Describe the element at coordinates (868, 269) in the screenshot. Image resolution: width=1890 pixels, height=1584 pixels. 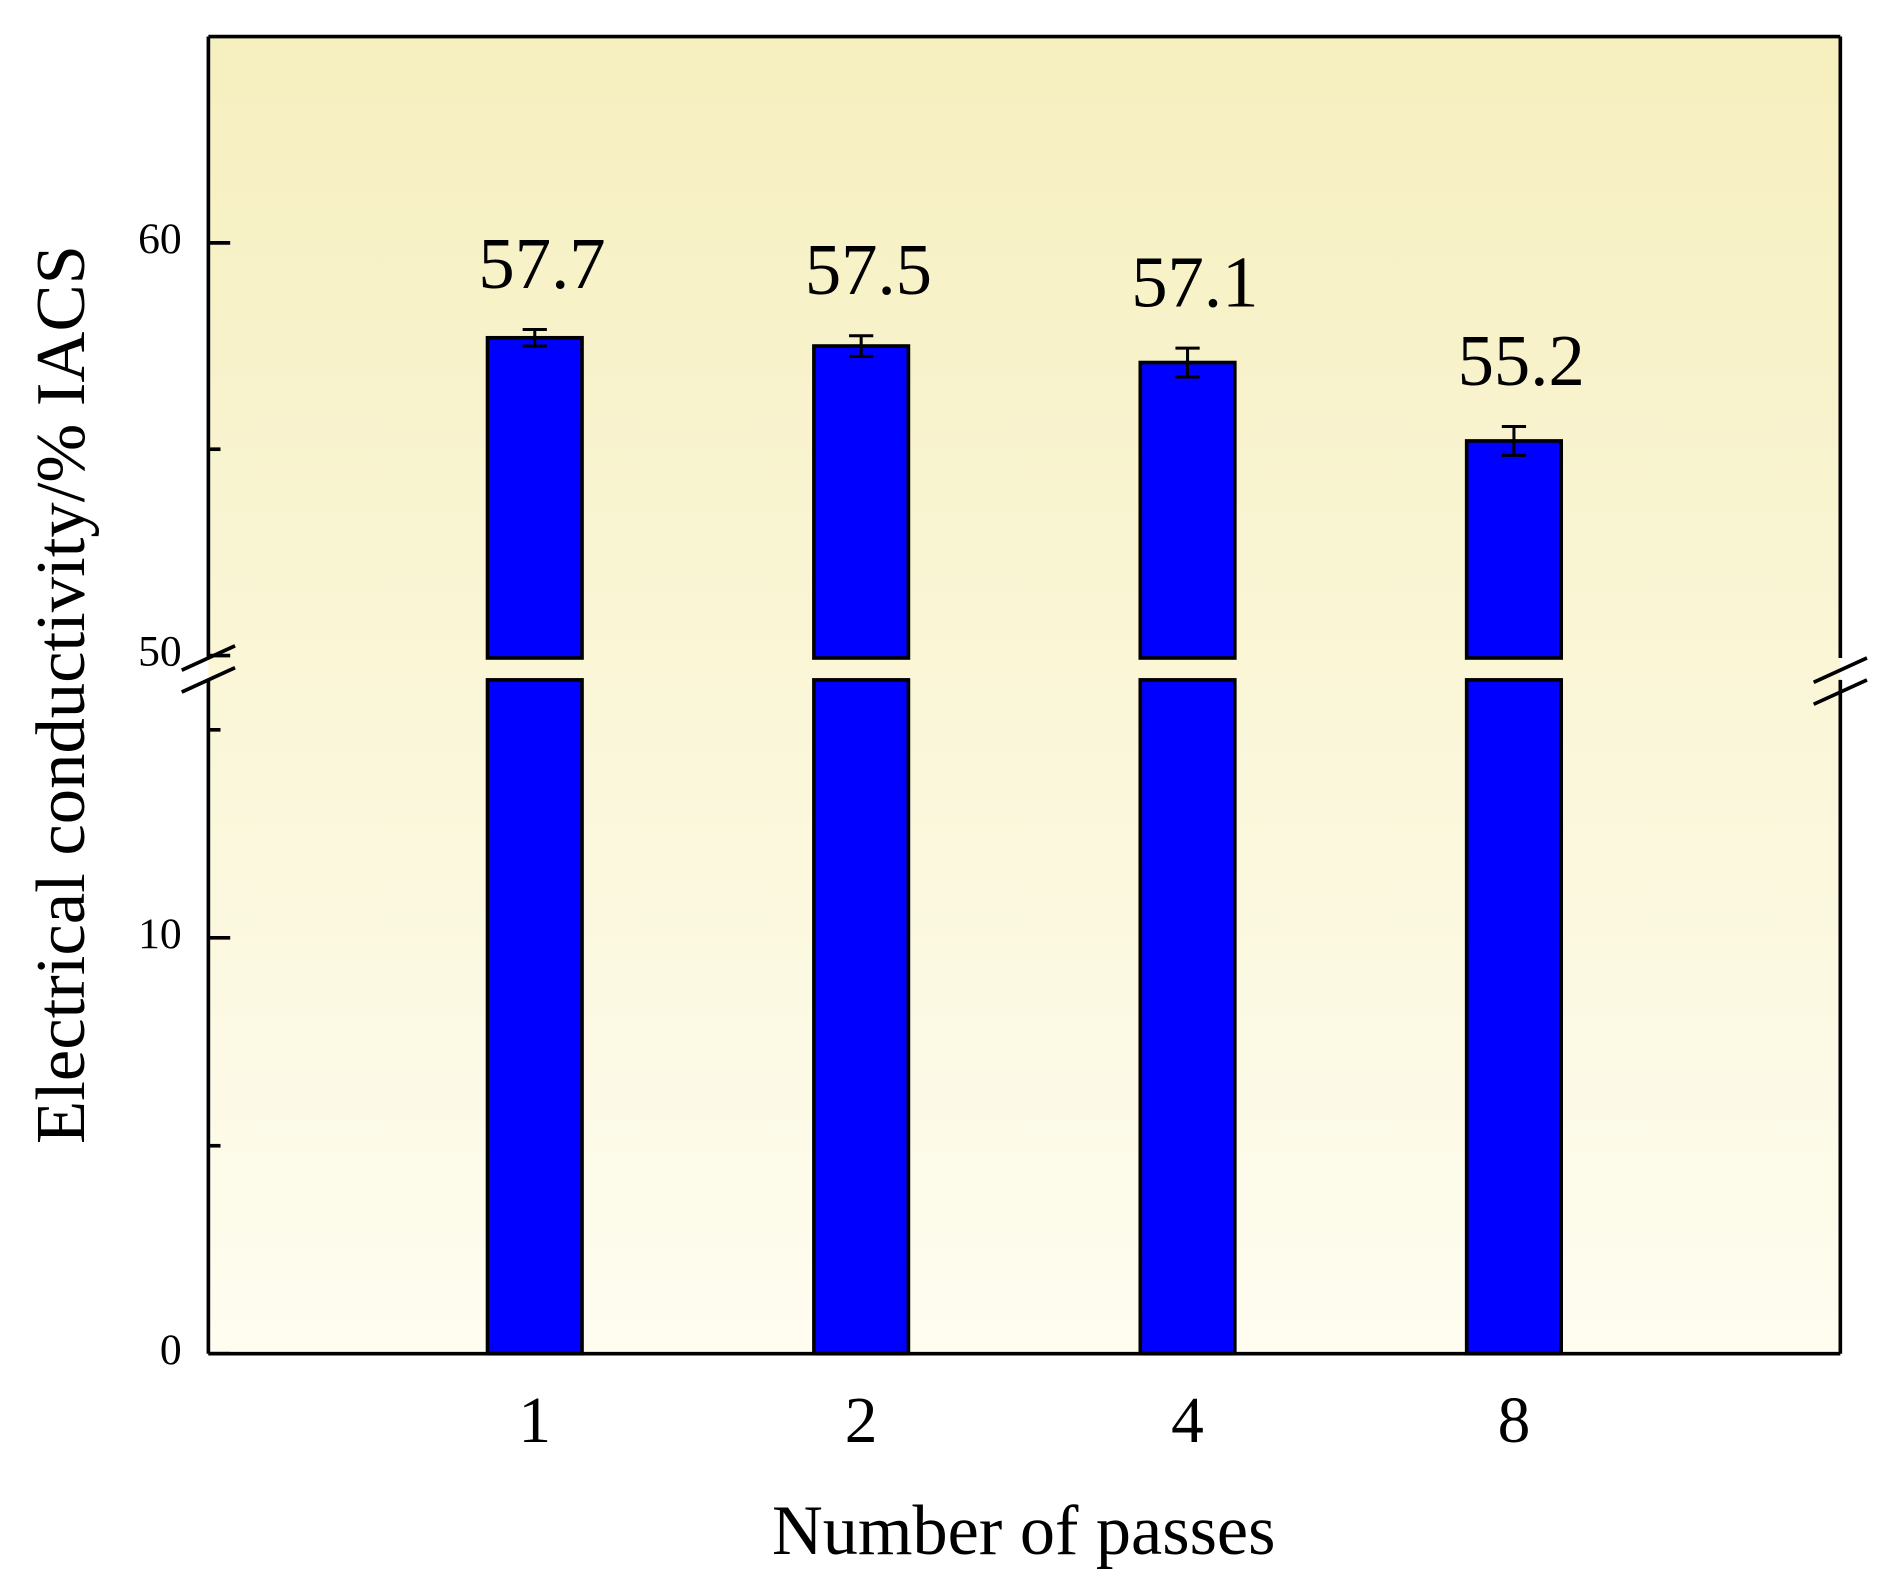
I see `data-label: 57.5` at that location.